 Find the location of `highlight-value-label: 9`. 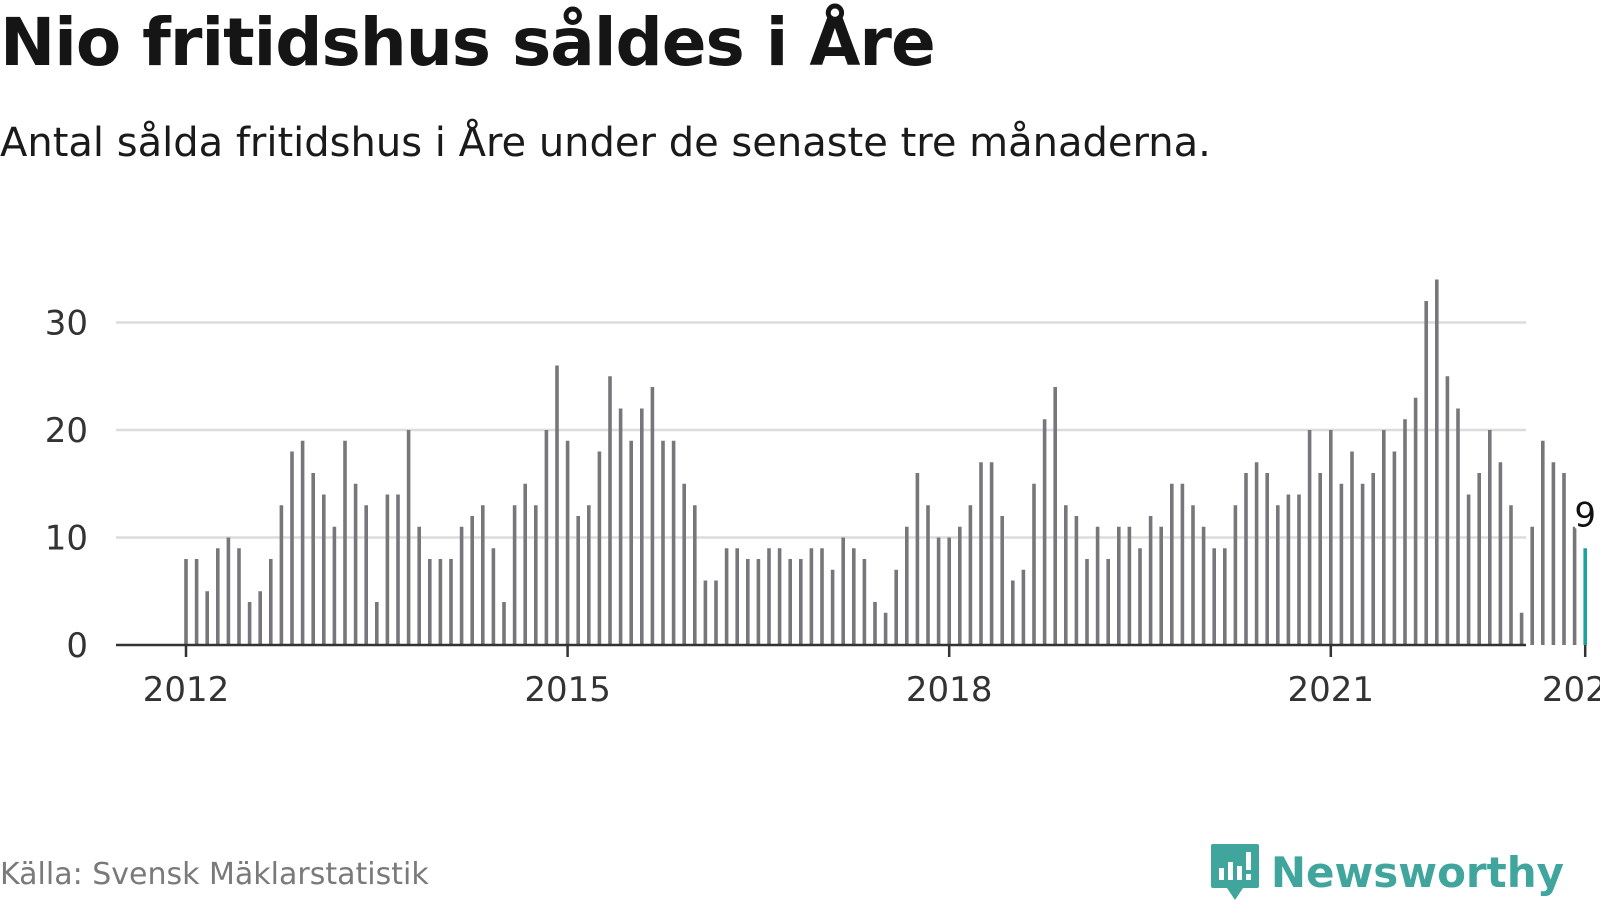

highlight-value-label: 9 is located at coordinates (1585, 515).